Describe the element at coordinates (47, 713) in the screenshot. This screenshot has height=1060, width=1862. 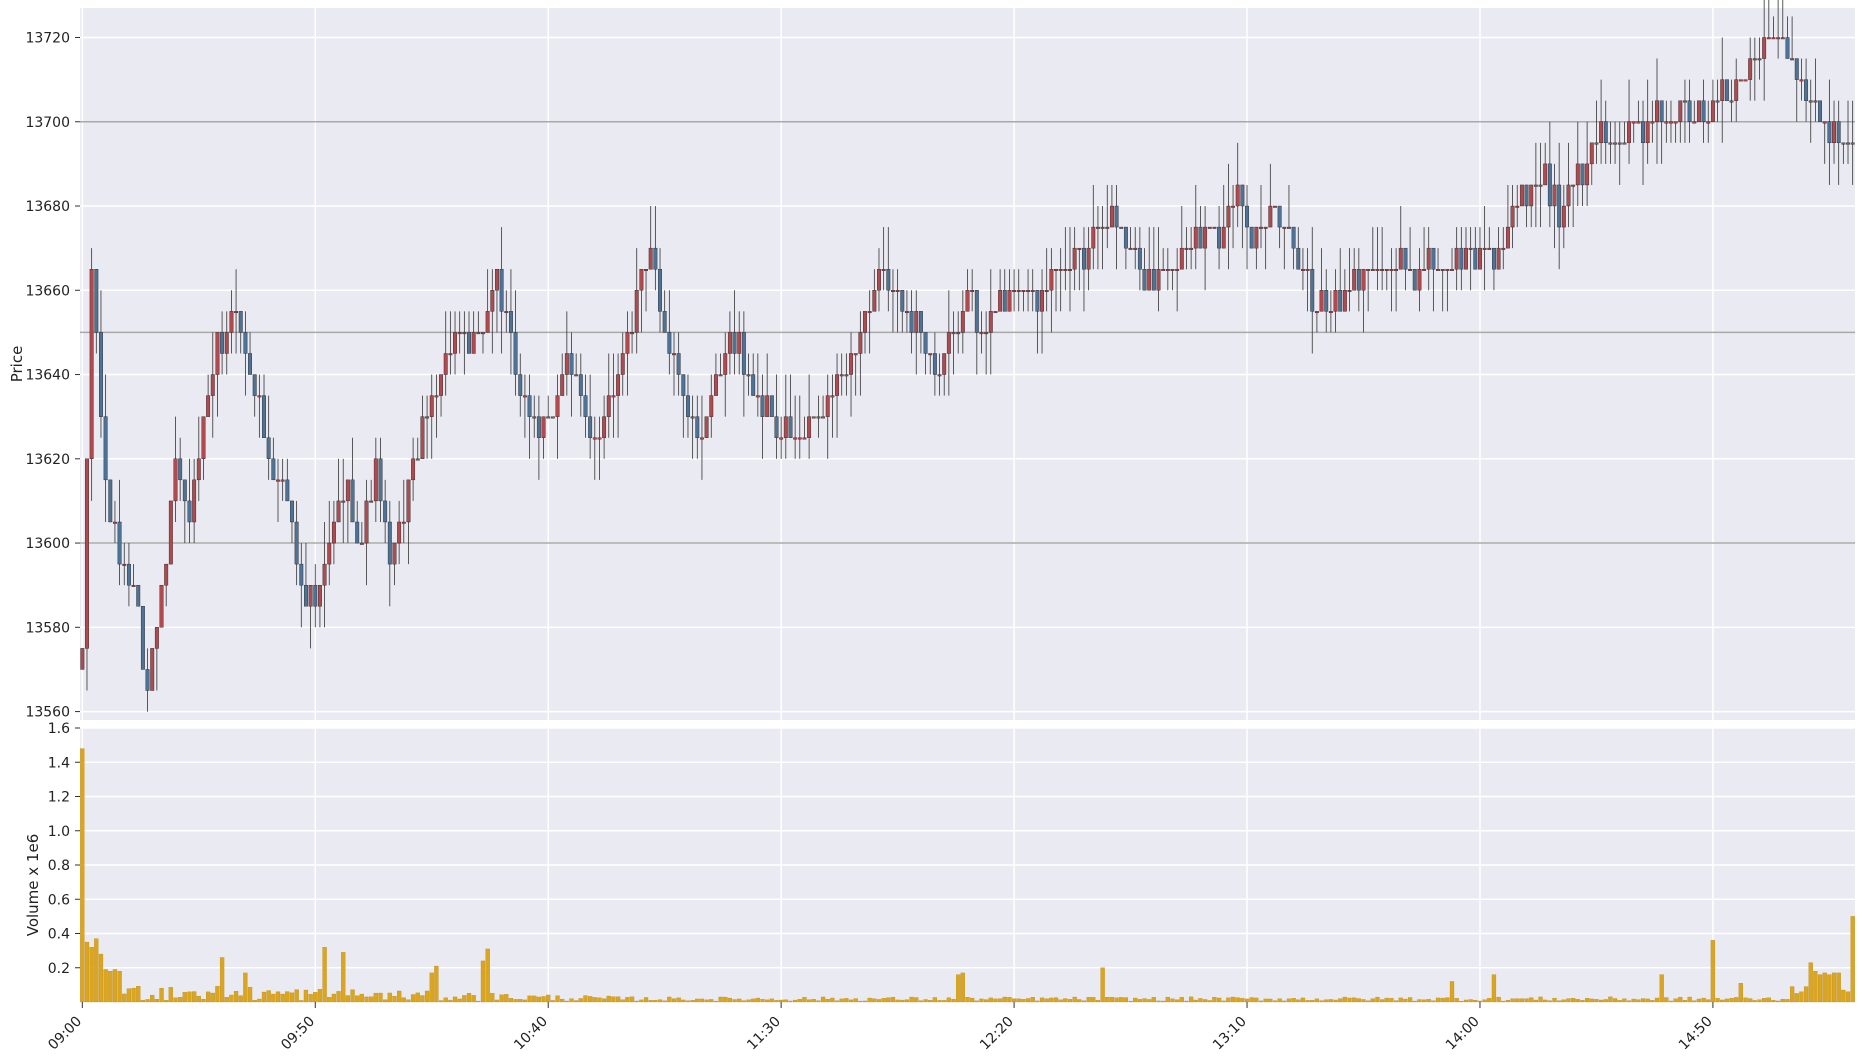
I see `price-y-tick-label: 13560` at that location.